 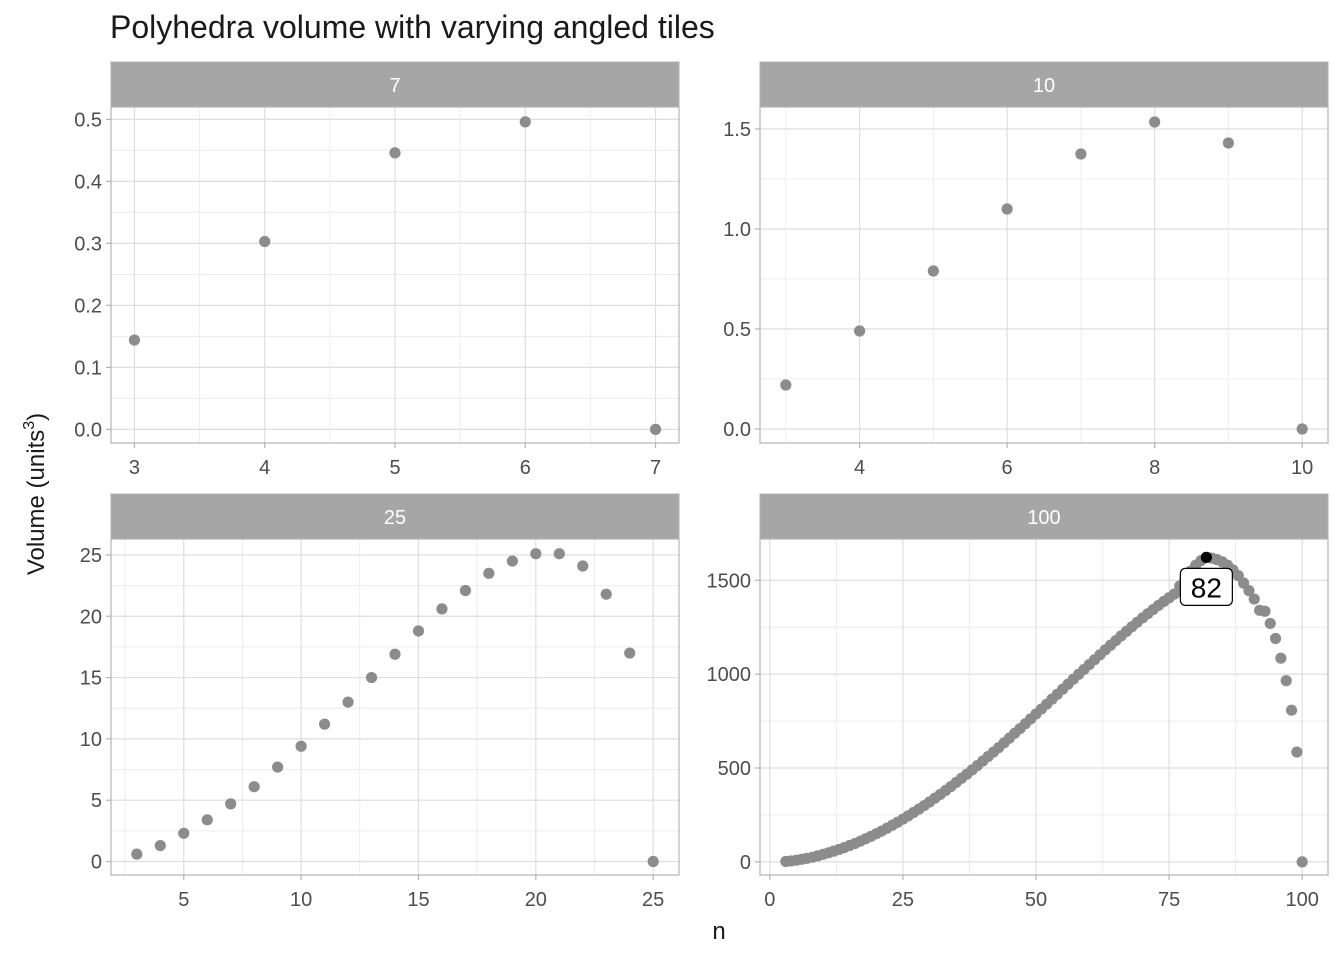 What do you see at coordinates (1206, 557) in the screenshot?
I see `highlight-point` at bounding box center [1206, 557].